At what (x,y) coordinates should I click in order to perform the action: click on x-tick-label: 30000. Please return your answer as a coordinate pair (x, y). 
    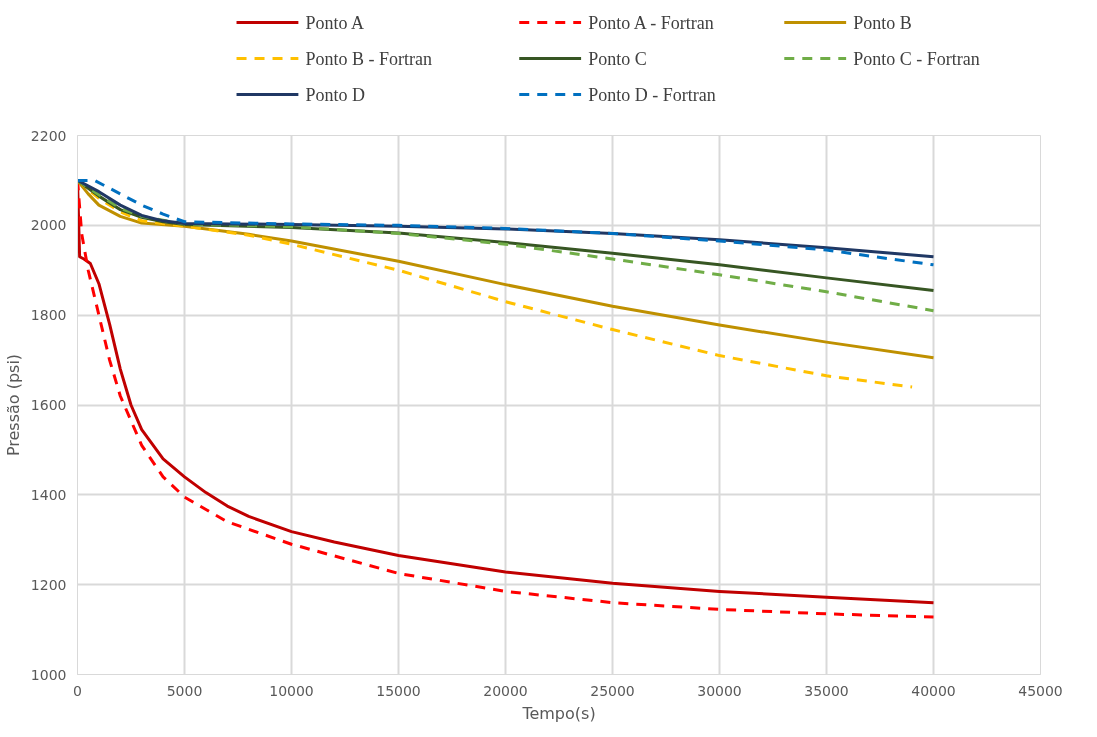
    Looking at the image, I should click on (719, 690).